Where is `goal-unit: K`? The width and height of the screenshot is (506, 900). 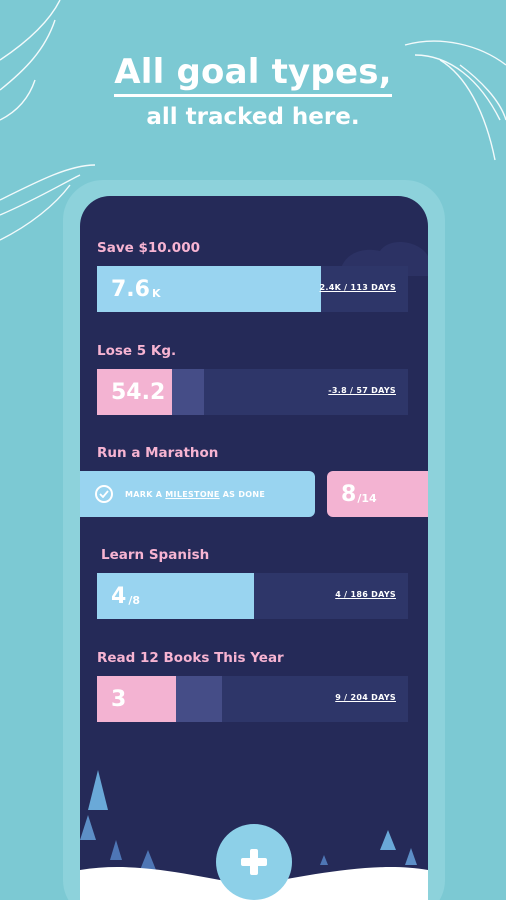
goal-unit: K is located at coordinates (156, 293).